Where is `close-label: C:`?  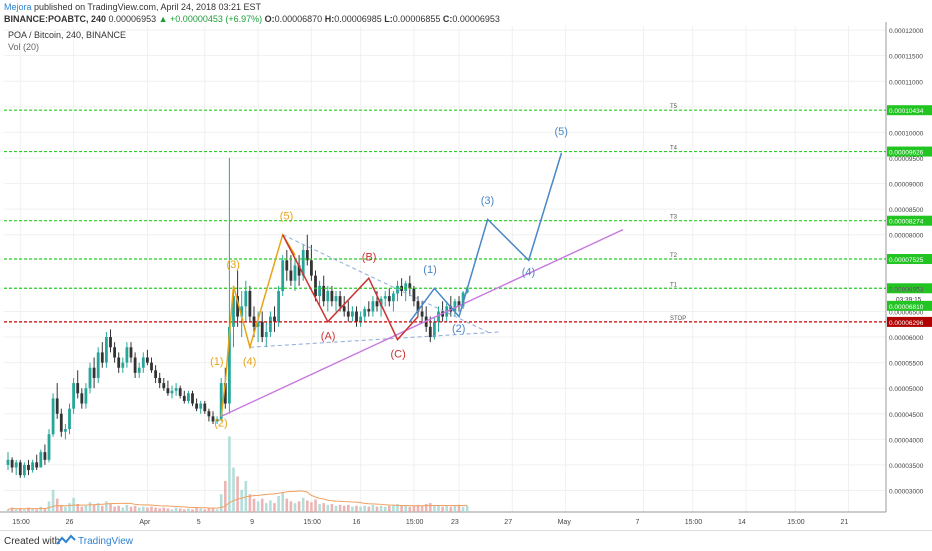
close-label: C: is located at coordinates (447, 19).